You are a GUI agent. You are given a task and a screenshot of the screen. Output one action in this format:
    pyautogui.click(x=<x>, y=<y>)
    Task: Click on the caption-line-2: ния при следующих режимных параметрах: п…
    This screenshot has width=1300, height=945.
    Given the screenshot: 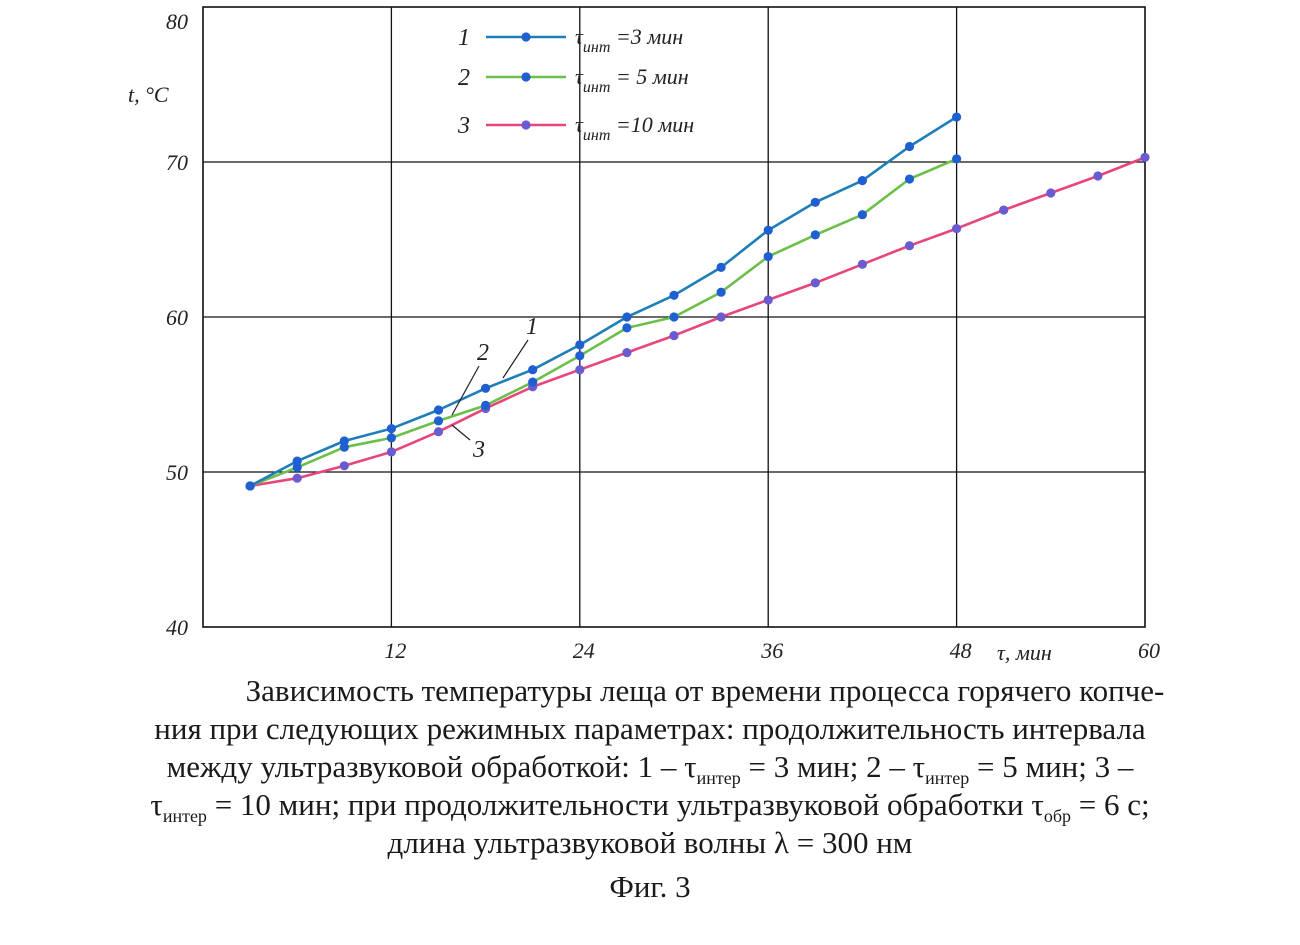 What is the action you would take?
    pyautogui.click(x=650, y=728)
    